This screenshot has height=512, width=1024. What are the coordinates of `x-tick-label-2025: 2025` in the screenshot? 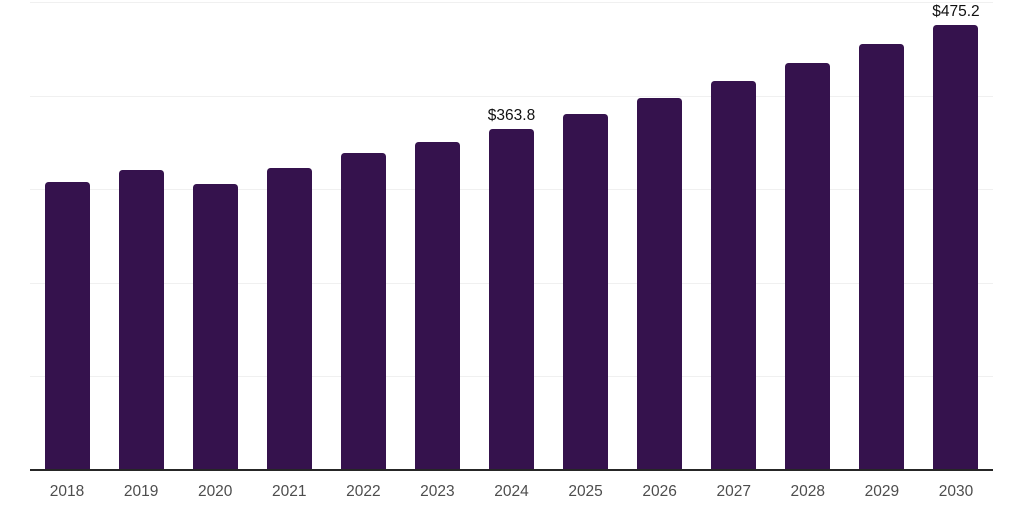 It's located at (585, 491).